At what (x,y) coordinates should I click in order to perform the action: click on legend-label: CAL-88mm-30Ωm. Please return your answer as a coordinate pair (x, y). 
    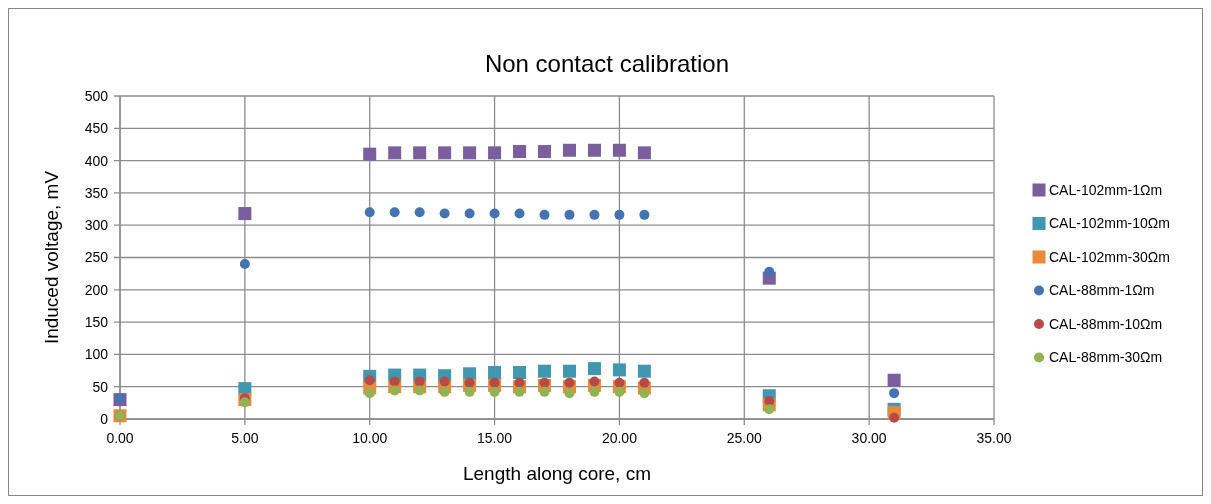
    Looking at the image, I should click on (1106, 357).